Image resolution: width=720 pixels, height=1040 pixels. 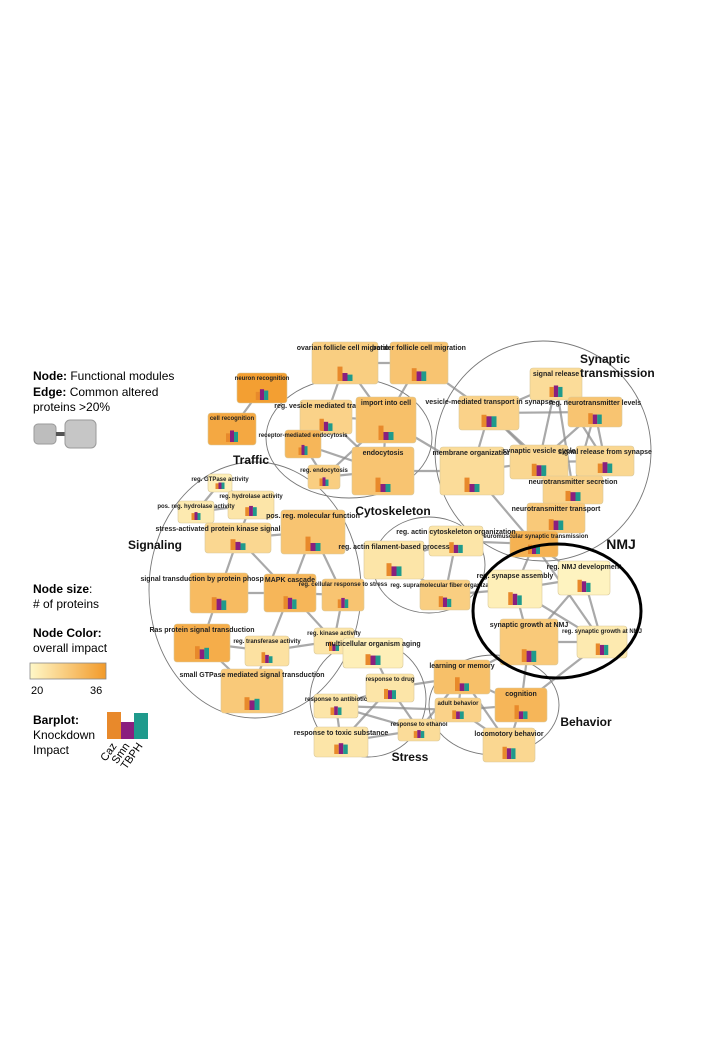 I want to click on node-label: Ras protein signal transduction, so click(x=201, y=630).